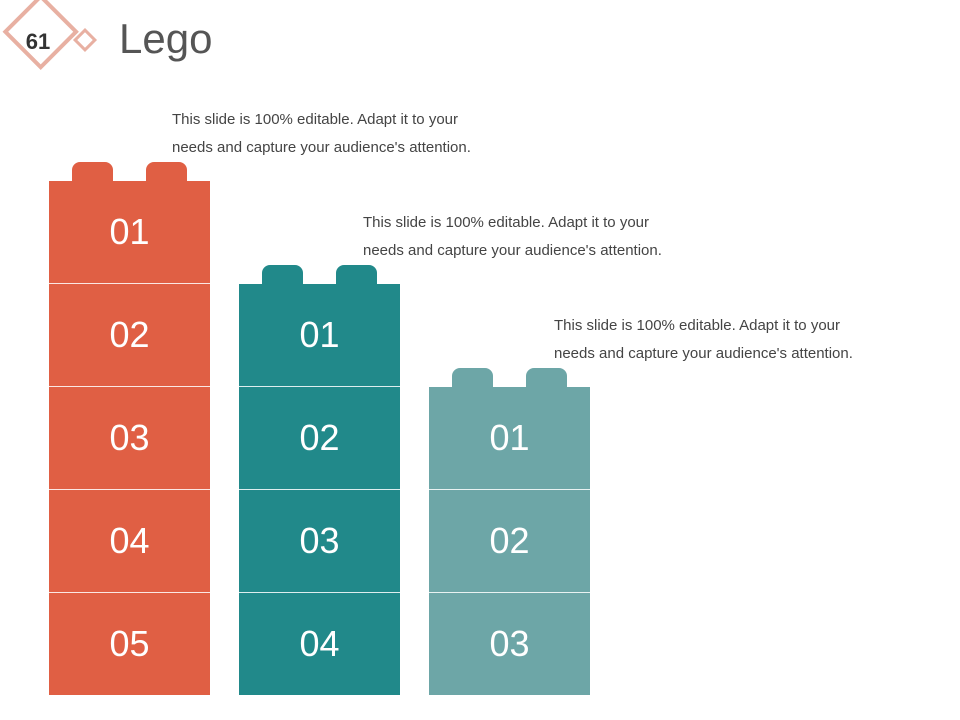  I want to click on slide-number-badge: 61, so click(55, 45).